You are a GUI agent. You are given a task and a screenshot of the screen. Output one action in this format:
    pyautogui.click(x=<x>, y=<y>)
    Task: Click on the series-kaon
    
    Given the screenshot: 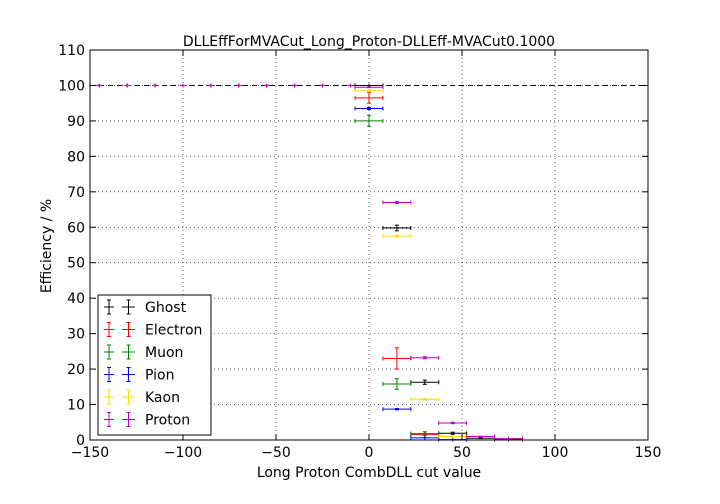 What is the action you would take?
    pyautogui.click(x=411, y=263)
    